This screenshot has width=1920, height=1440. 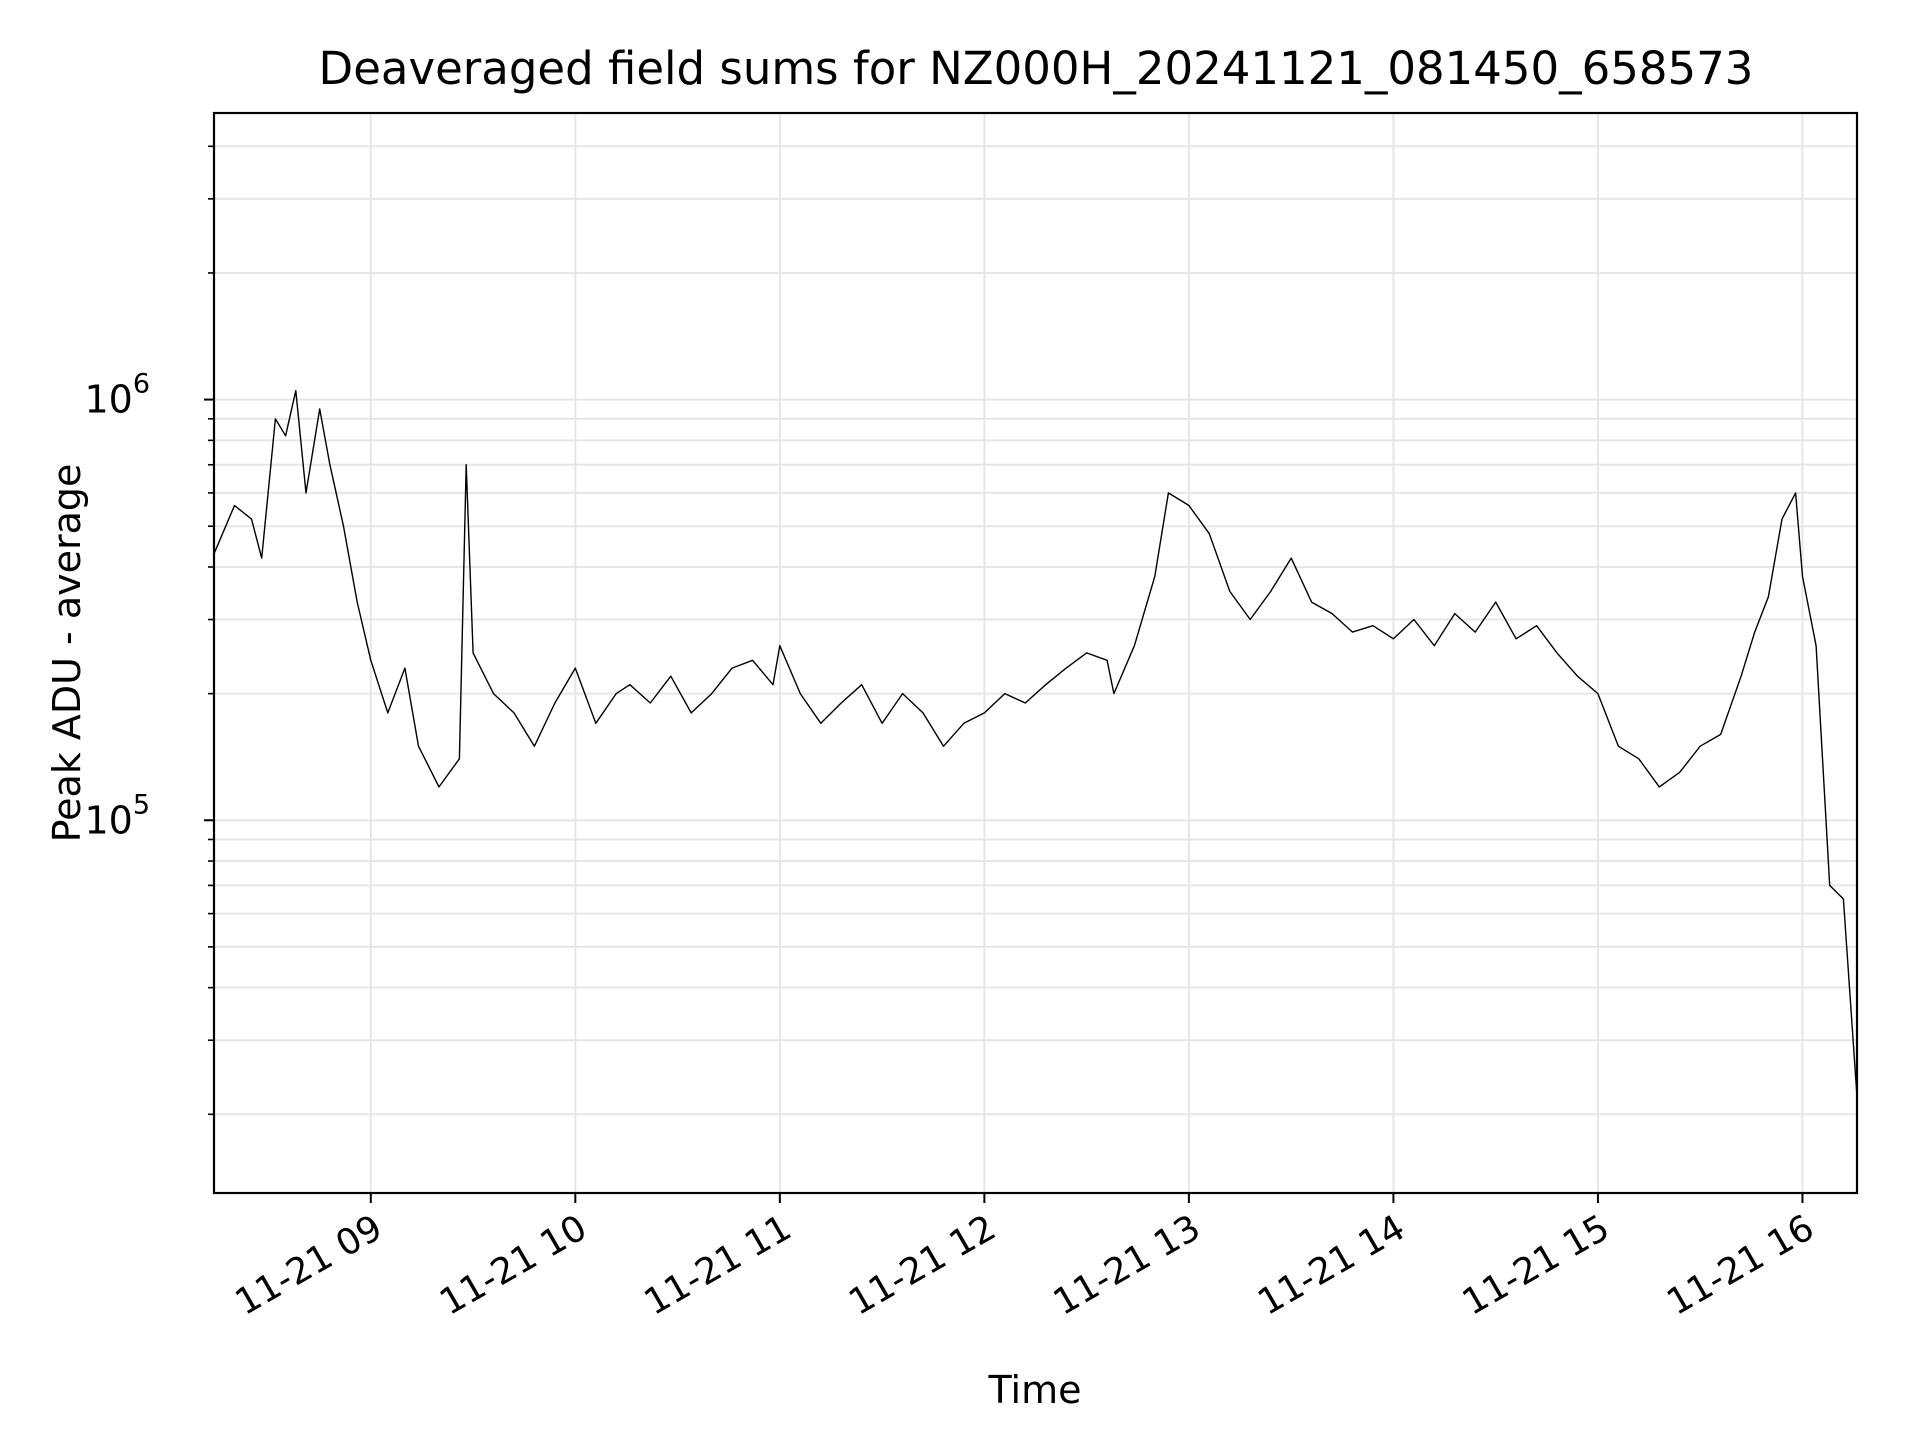 I want to click on x-axis-label: Time, so click(x=1035, y=1390).